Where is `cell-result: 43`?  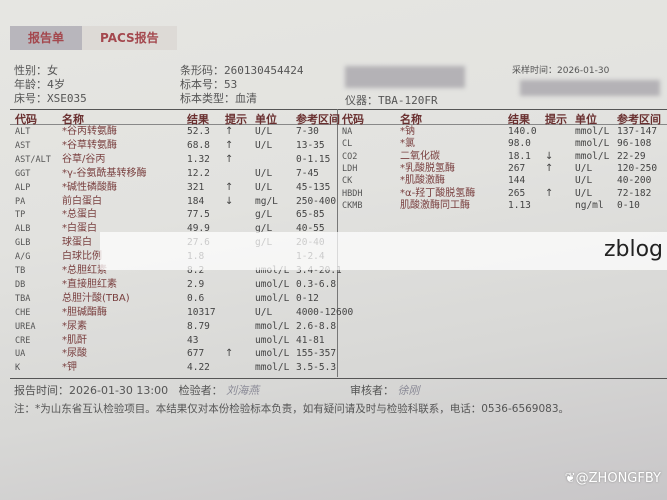 cell-result: 43 is located at coordinates (193, 340).